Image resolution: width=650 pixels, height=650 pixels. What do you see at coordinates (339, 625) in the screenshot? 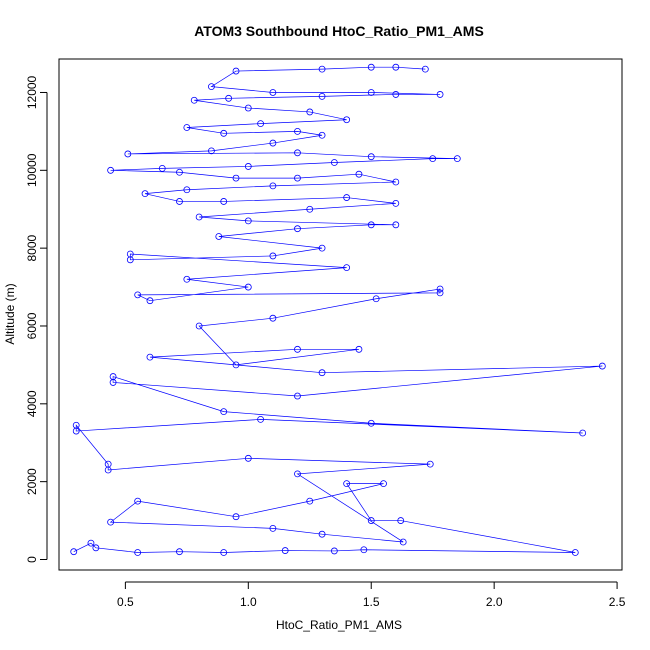
I see `x-axis-label: HtoC_Ratio_PM1_AMS` at bounding box center [339, 625].